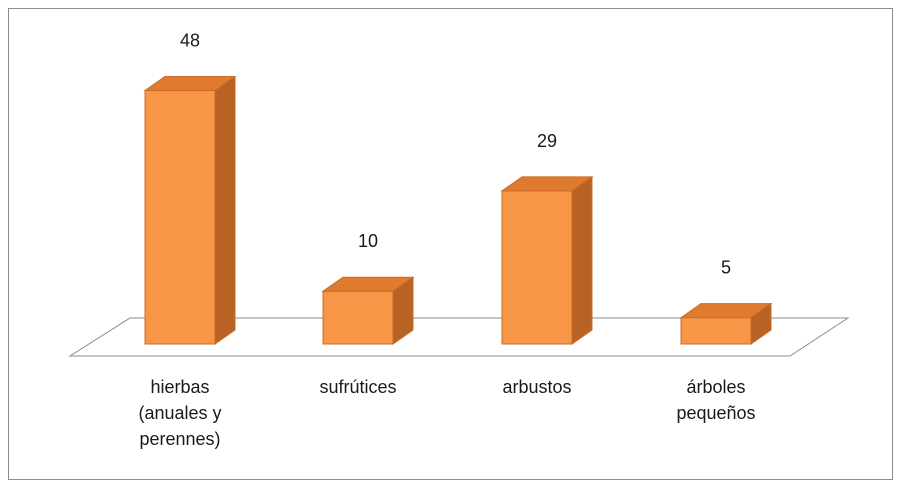  I want to click on category-label-line: sufrútices, so click(357, 387).